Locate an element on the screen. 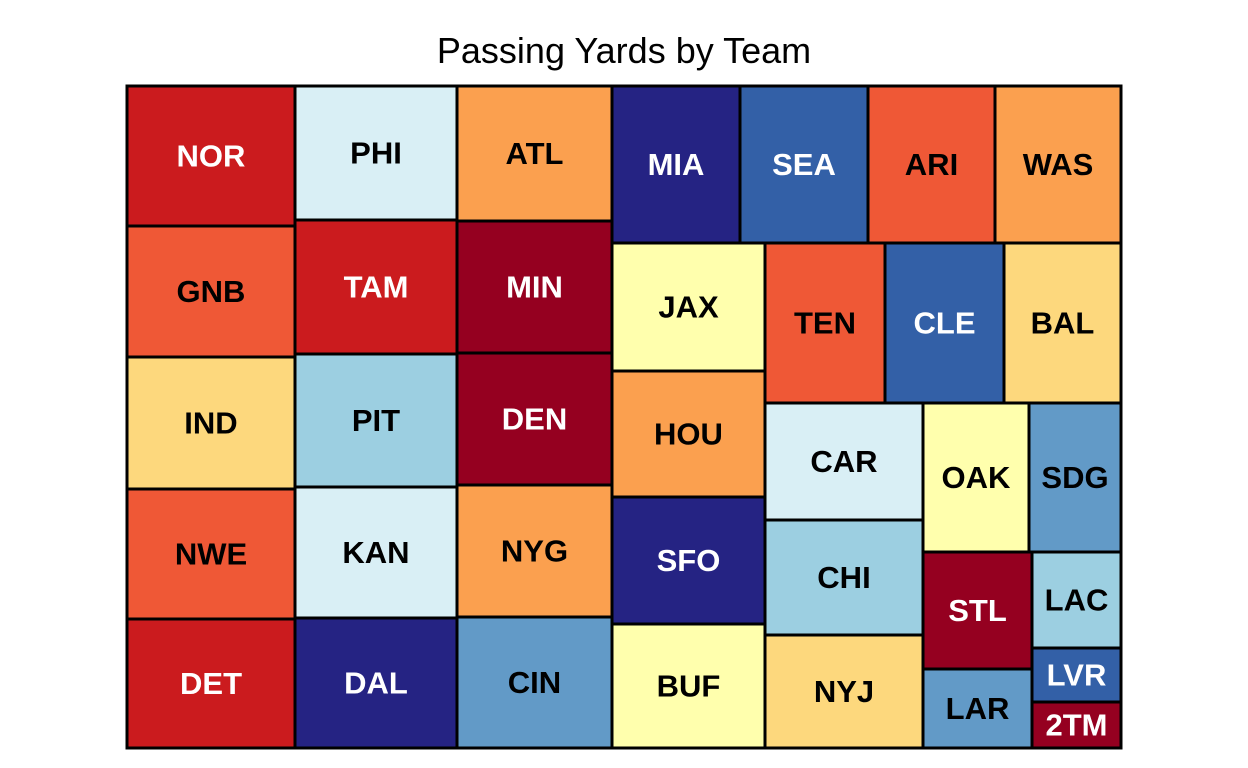  tile-rect-ari is located at coordinates (931, 164).